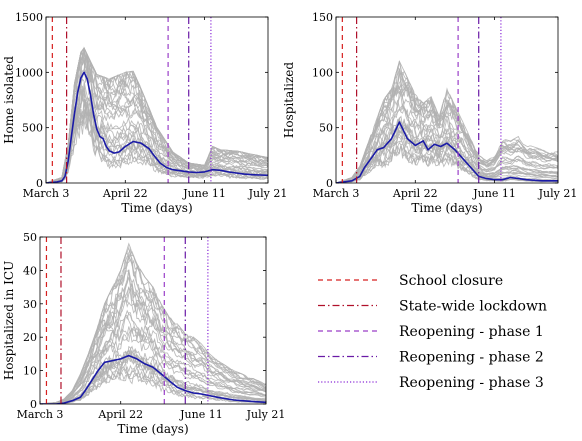 The image size is (582, 441). Describe the element at coordinates (29, 72) in the screenshot. I see `y-tick-label: 1000` at that location.